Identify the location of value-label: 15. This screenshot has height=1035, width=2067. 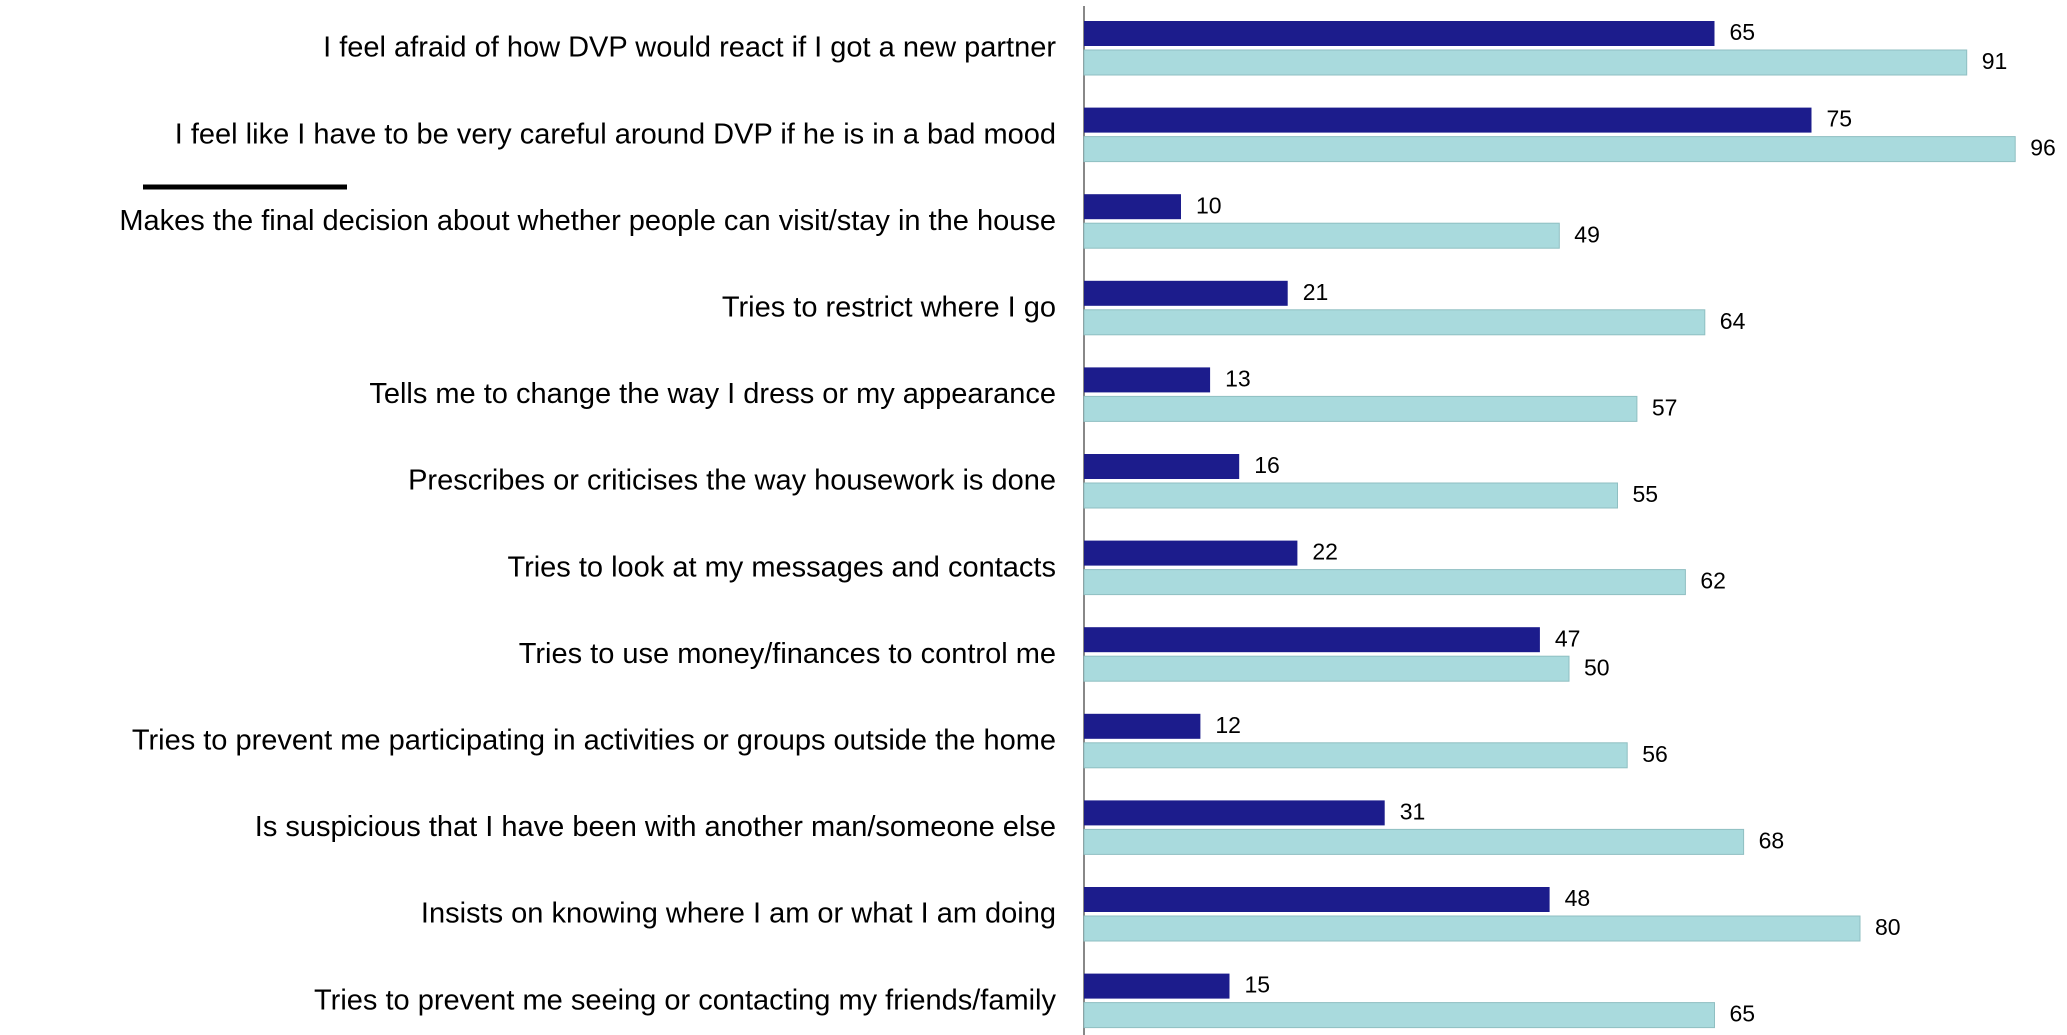
(1258, 985).